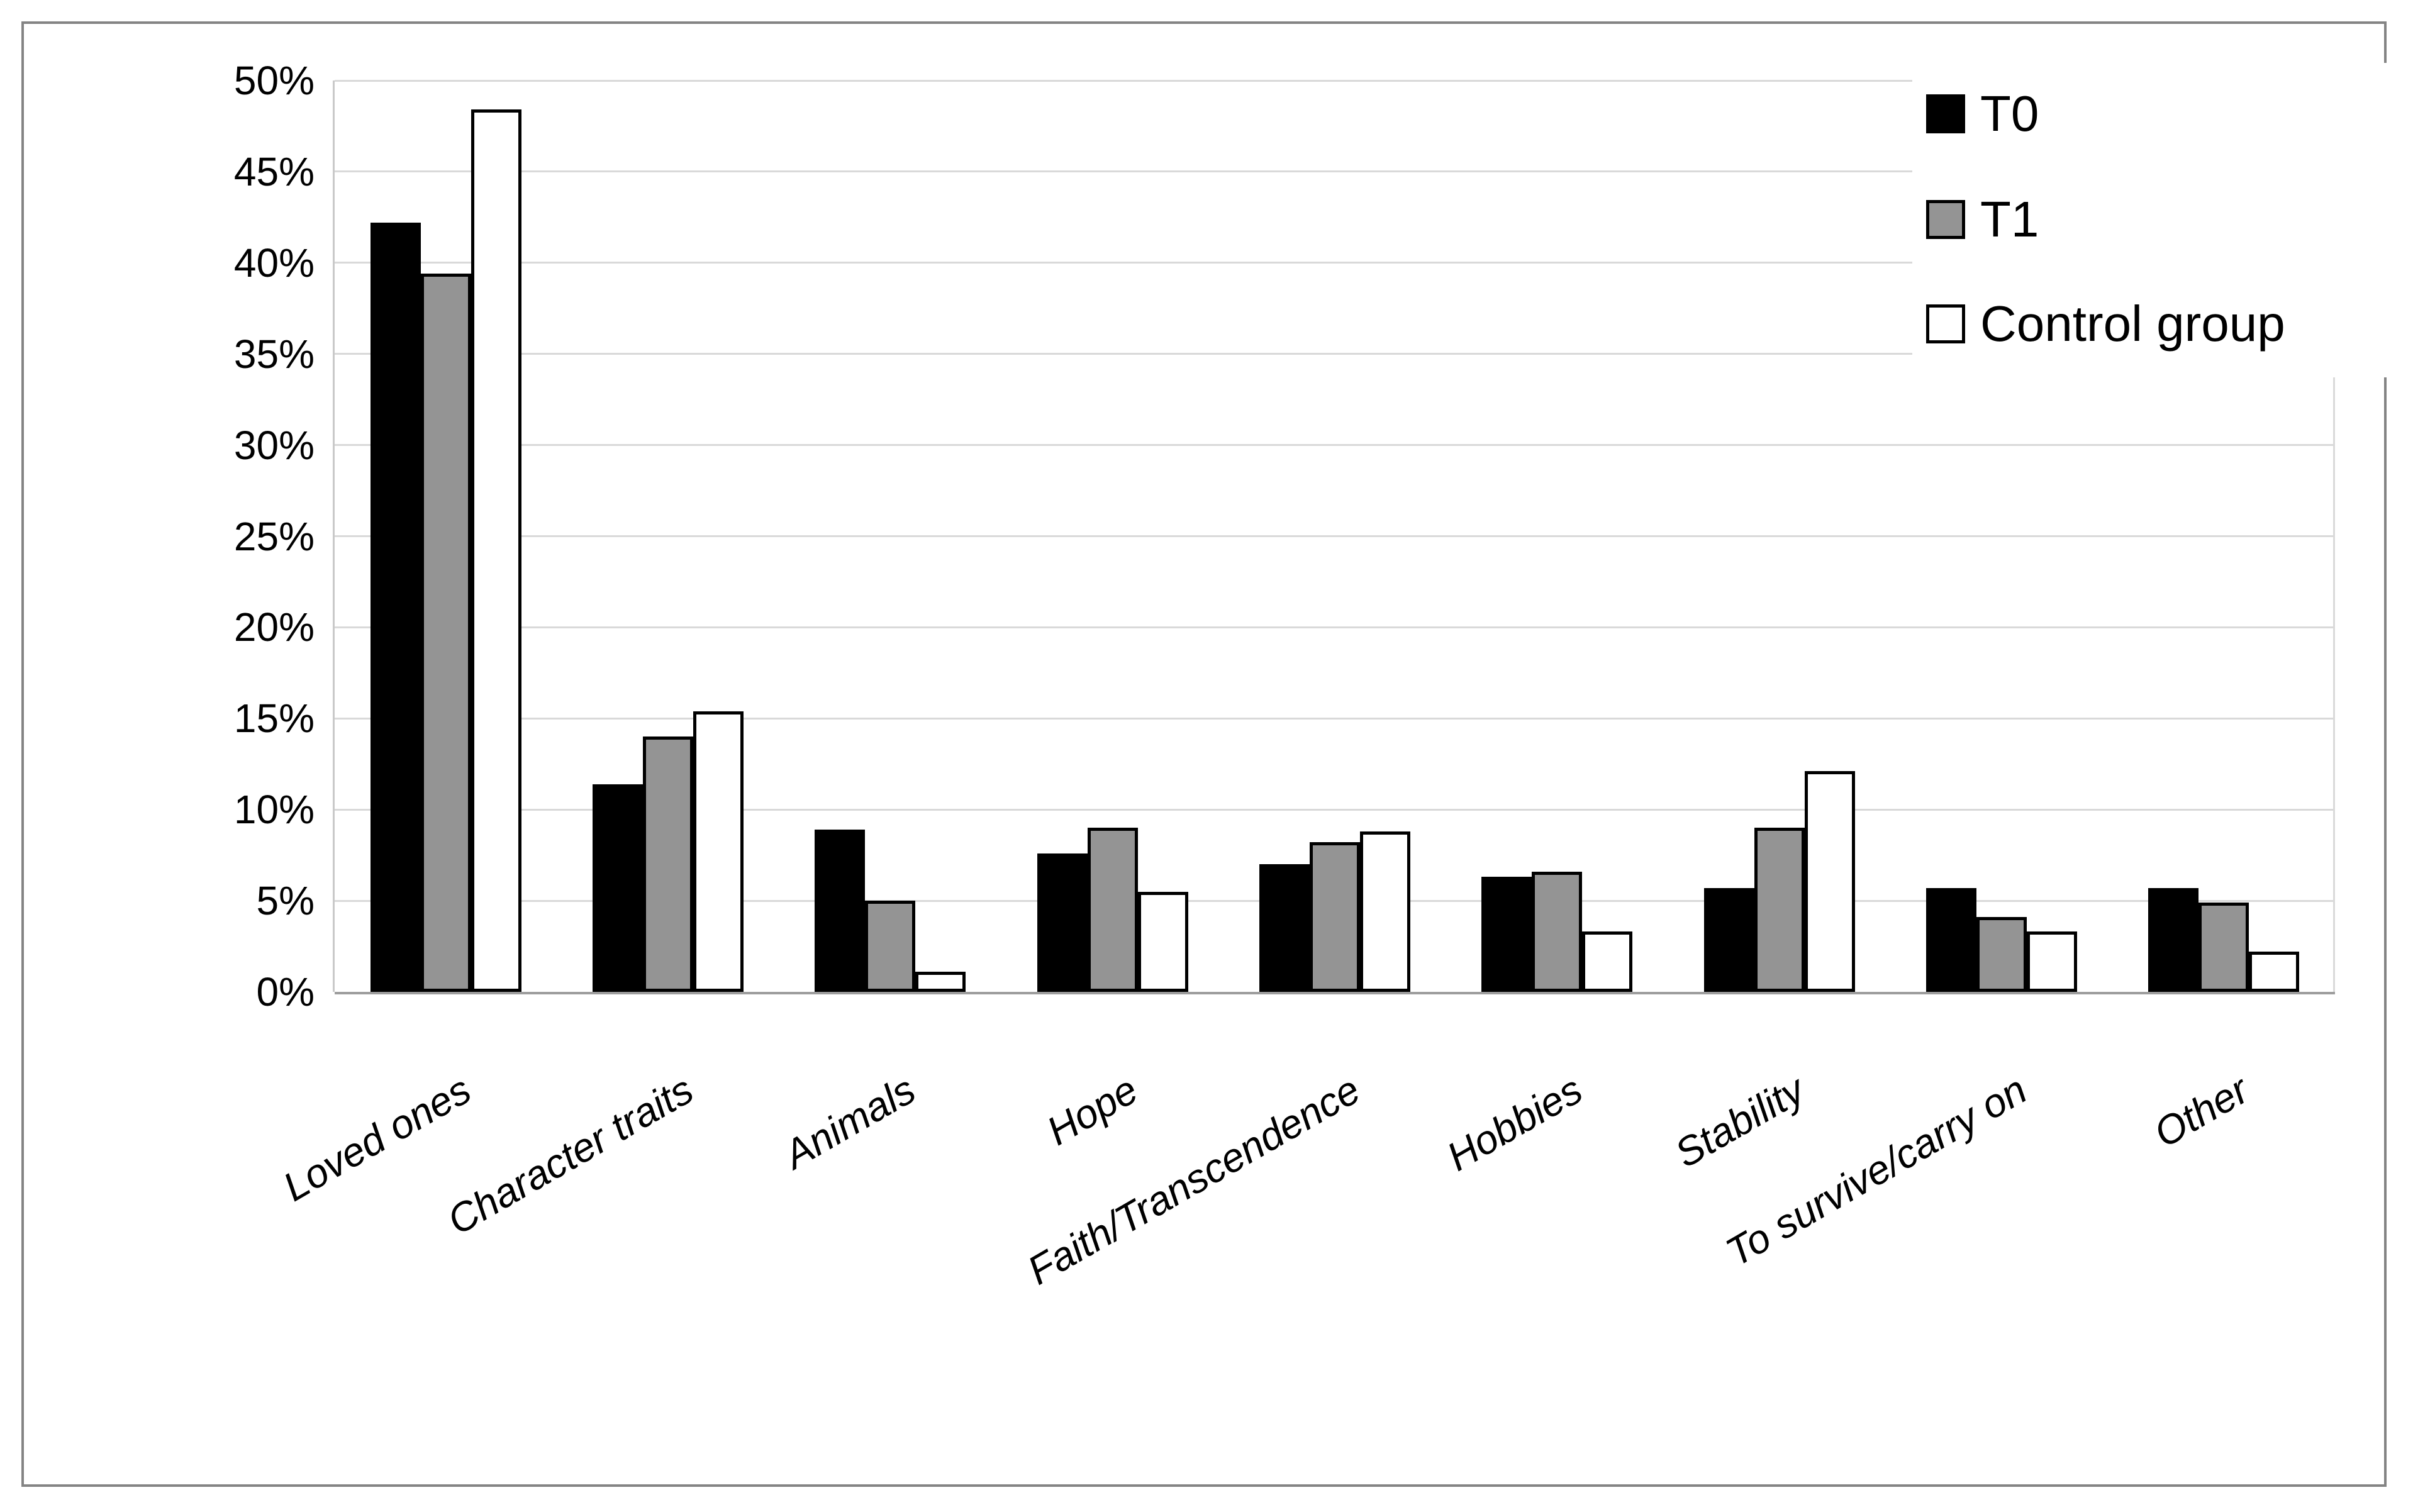 This screenshot has height=1512, width=2413. Describe the element at coordinates (274, 536) in the screenshot. I see `y-axis-tick-label: 25%` at that location.